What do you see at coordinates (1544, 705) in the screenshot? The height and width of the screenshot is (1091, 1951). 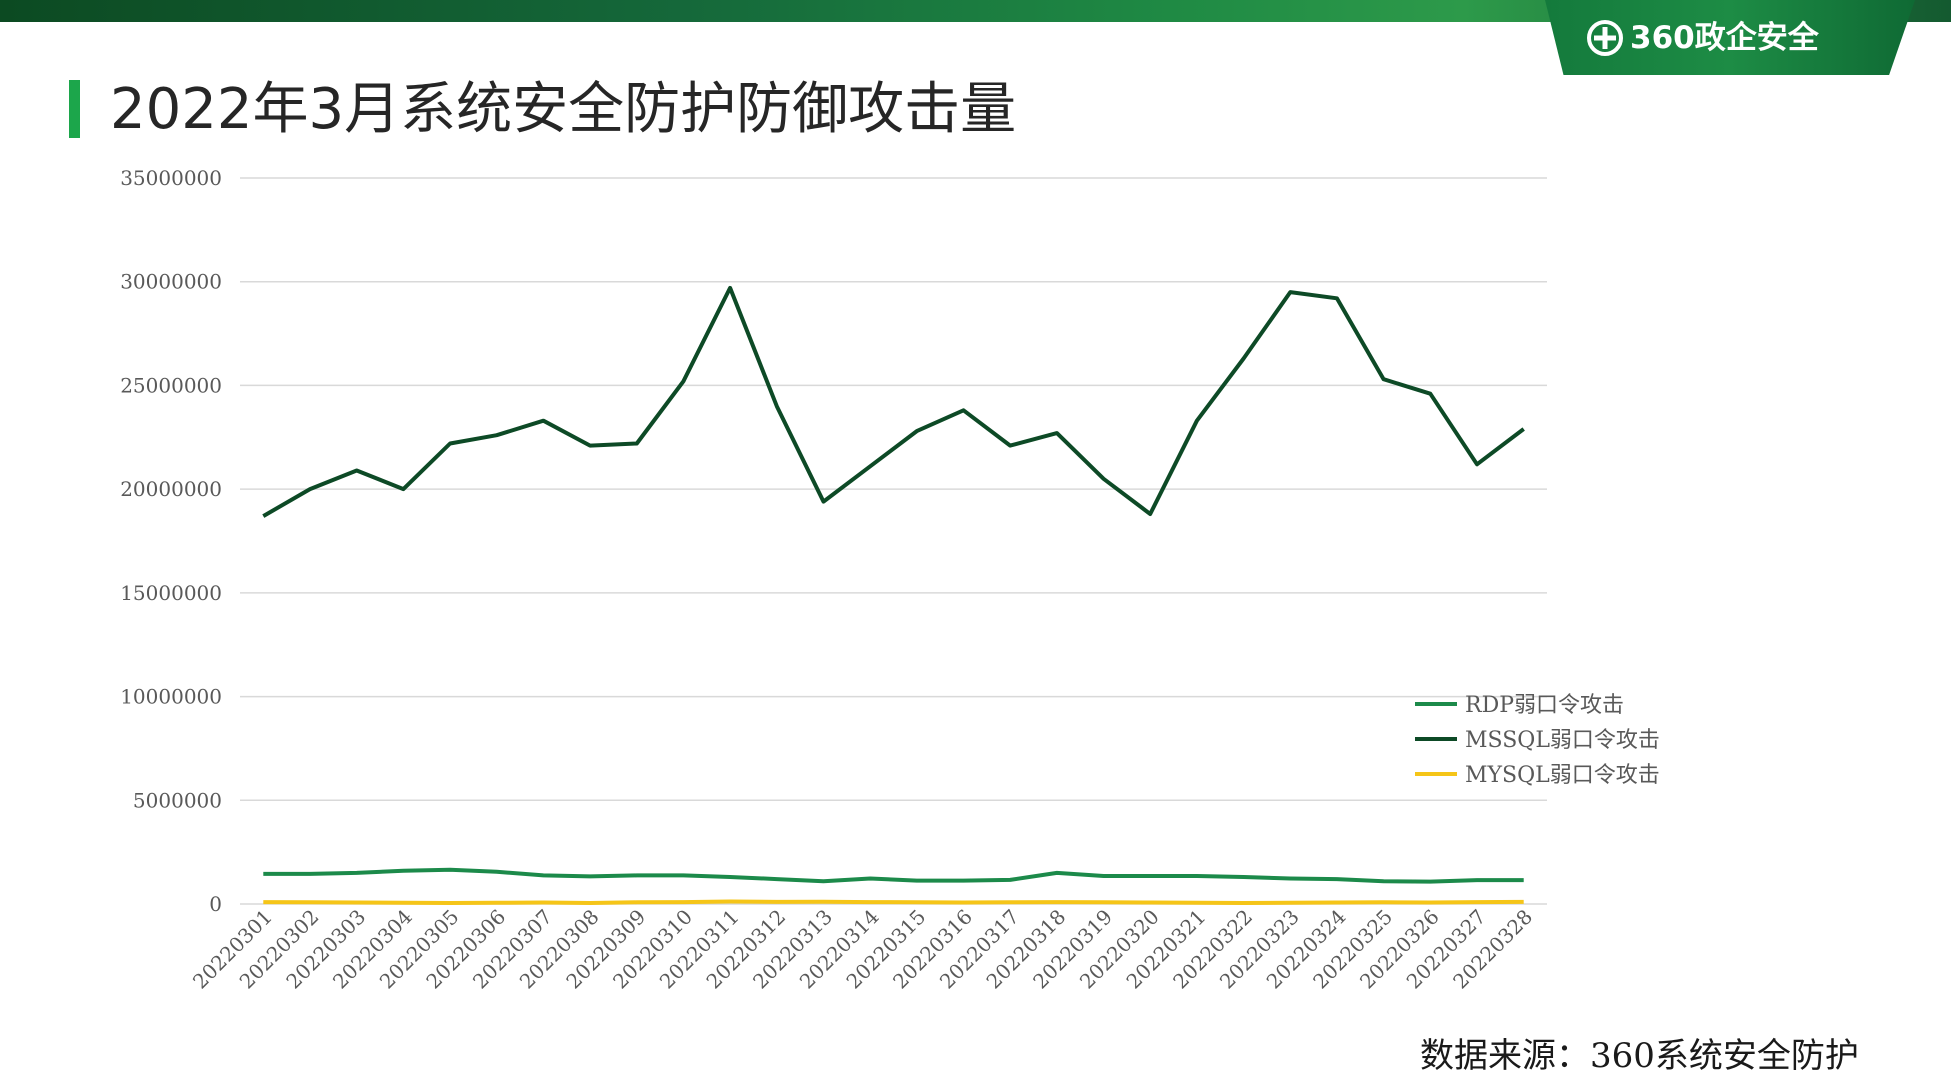 I see `legend-label: RDP弱口令攻击` at bounding box center [1544, 705].